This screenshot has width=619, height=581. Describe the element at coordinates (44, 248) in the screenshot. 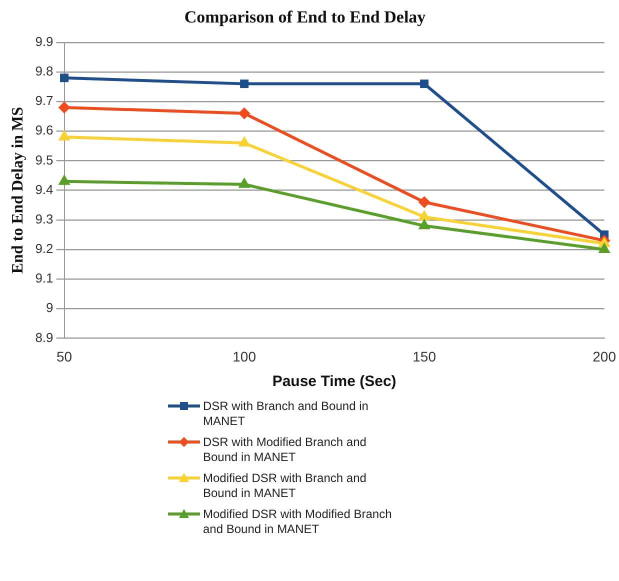

I see `y-tick-label: 9.2` at that location.